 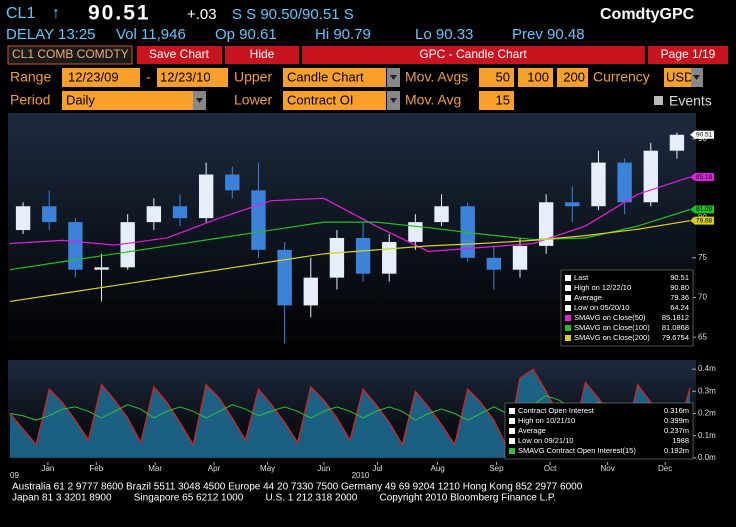 I want to click on save-button, so click(x=179, y=55).